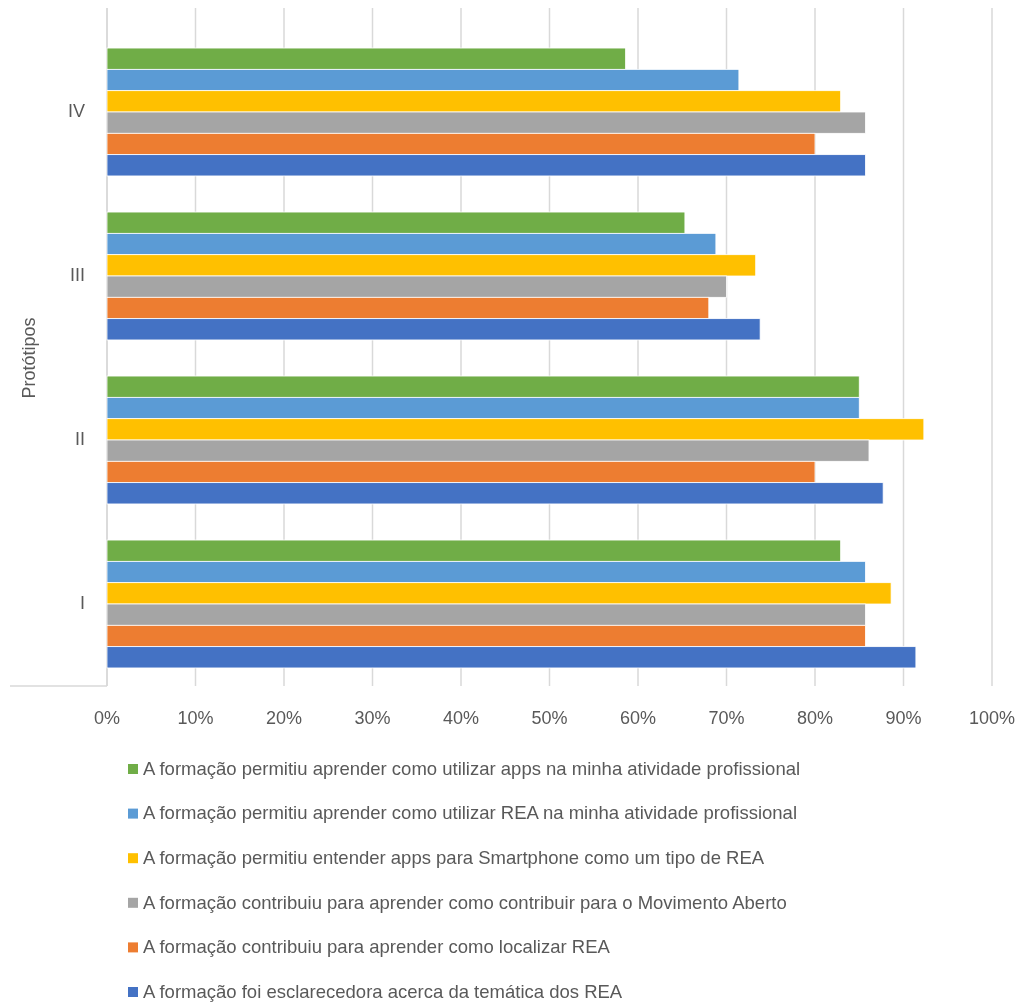  I want to click on legend-label: A formação contribuiu para aprender como contribuir para o Movimento Aberto, so click(465, 902).